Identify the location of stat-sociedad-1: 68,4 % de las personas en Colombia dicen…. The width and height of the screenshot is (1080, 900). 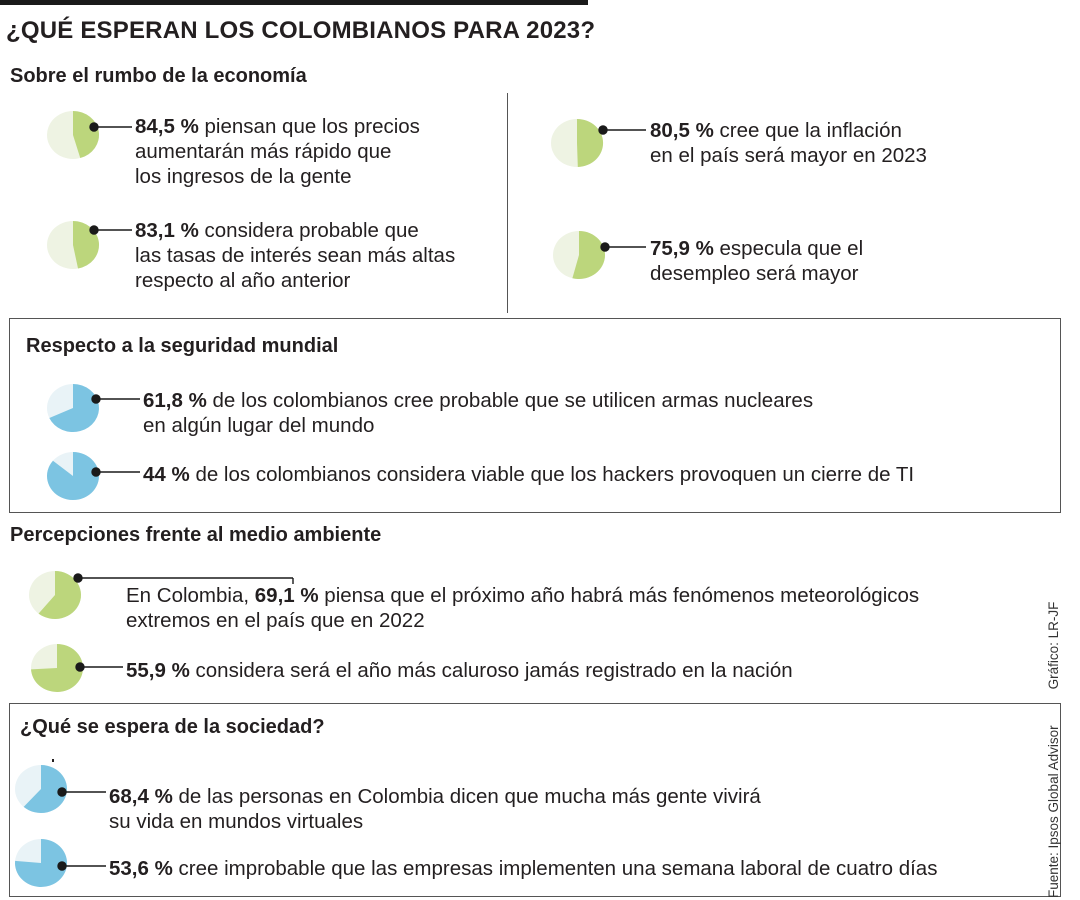
(435, 809).